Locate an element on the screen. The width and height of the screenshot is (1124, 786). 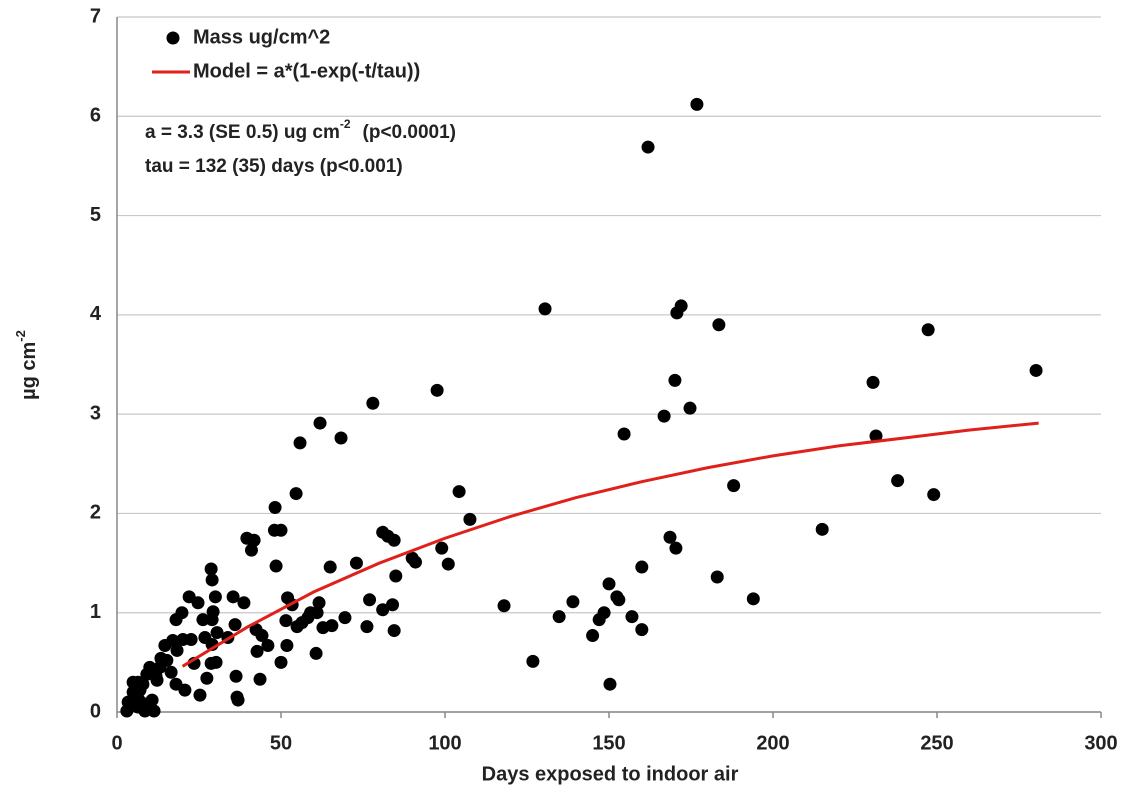
y-tick-label: 5 is located at coordinates (95, 215).